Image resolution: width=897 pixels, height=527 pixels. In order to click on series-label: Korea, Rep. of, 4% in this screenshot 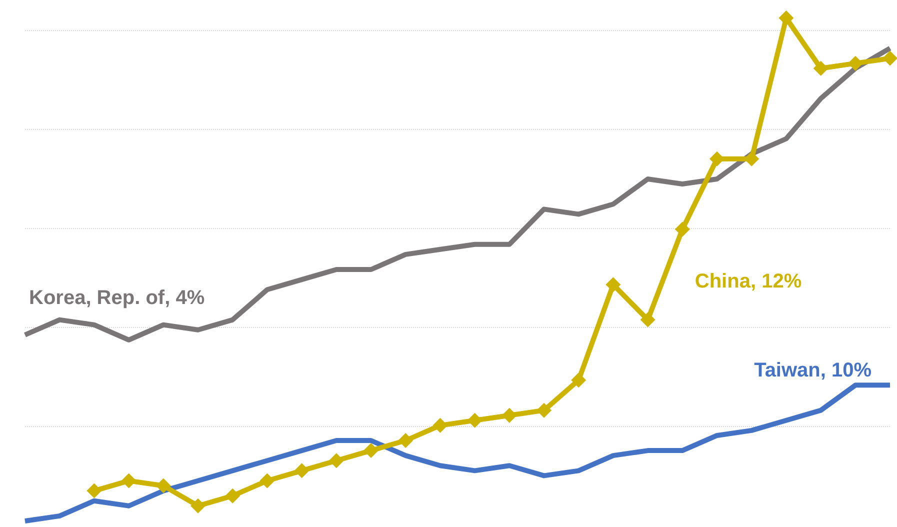, I will do `click(116, 297)`.